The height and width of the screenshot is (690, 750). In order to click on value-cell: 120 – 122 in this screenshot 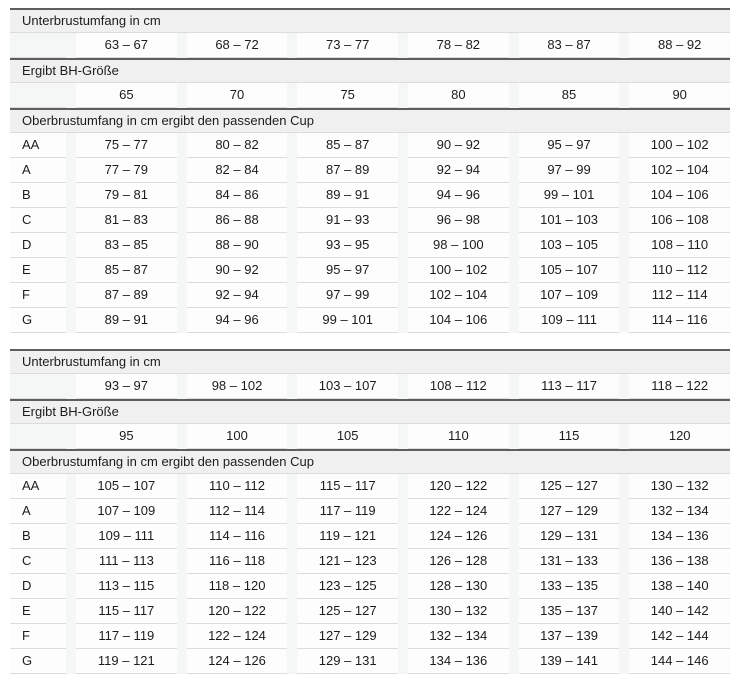, I will do `click(237, 611)`.